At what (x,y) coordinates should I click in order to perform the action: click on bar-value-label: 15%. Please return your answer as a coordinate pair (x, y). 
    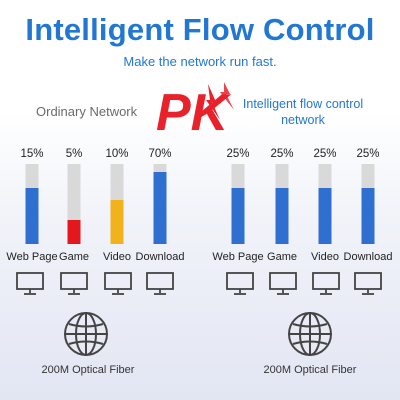
    Looking at the image, I should click on (31, 154).